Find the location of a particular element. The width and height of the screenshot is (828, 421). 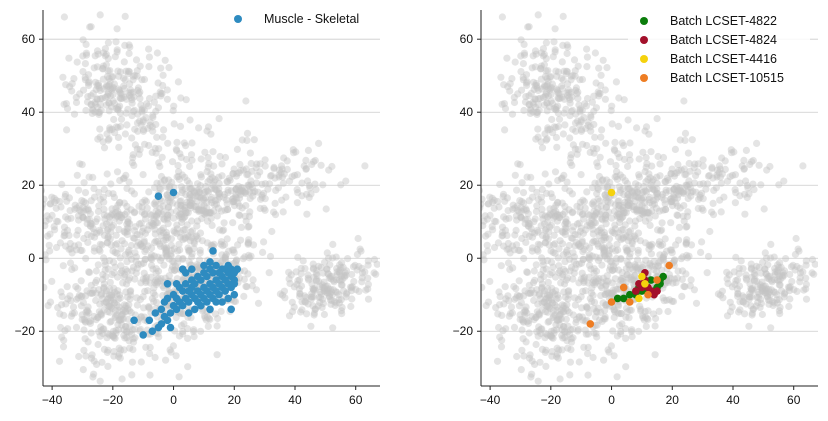

legend-marker is located at coordinates (644, 78).